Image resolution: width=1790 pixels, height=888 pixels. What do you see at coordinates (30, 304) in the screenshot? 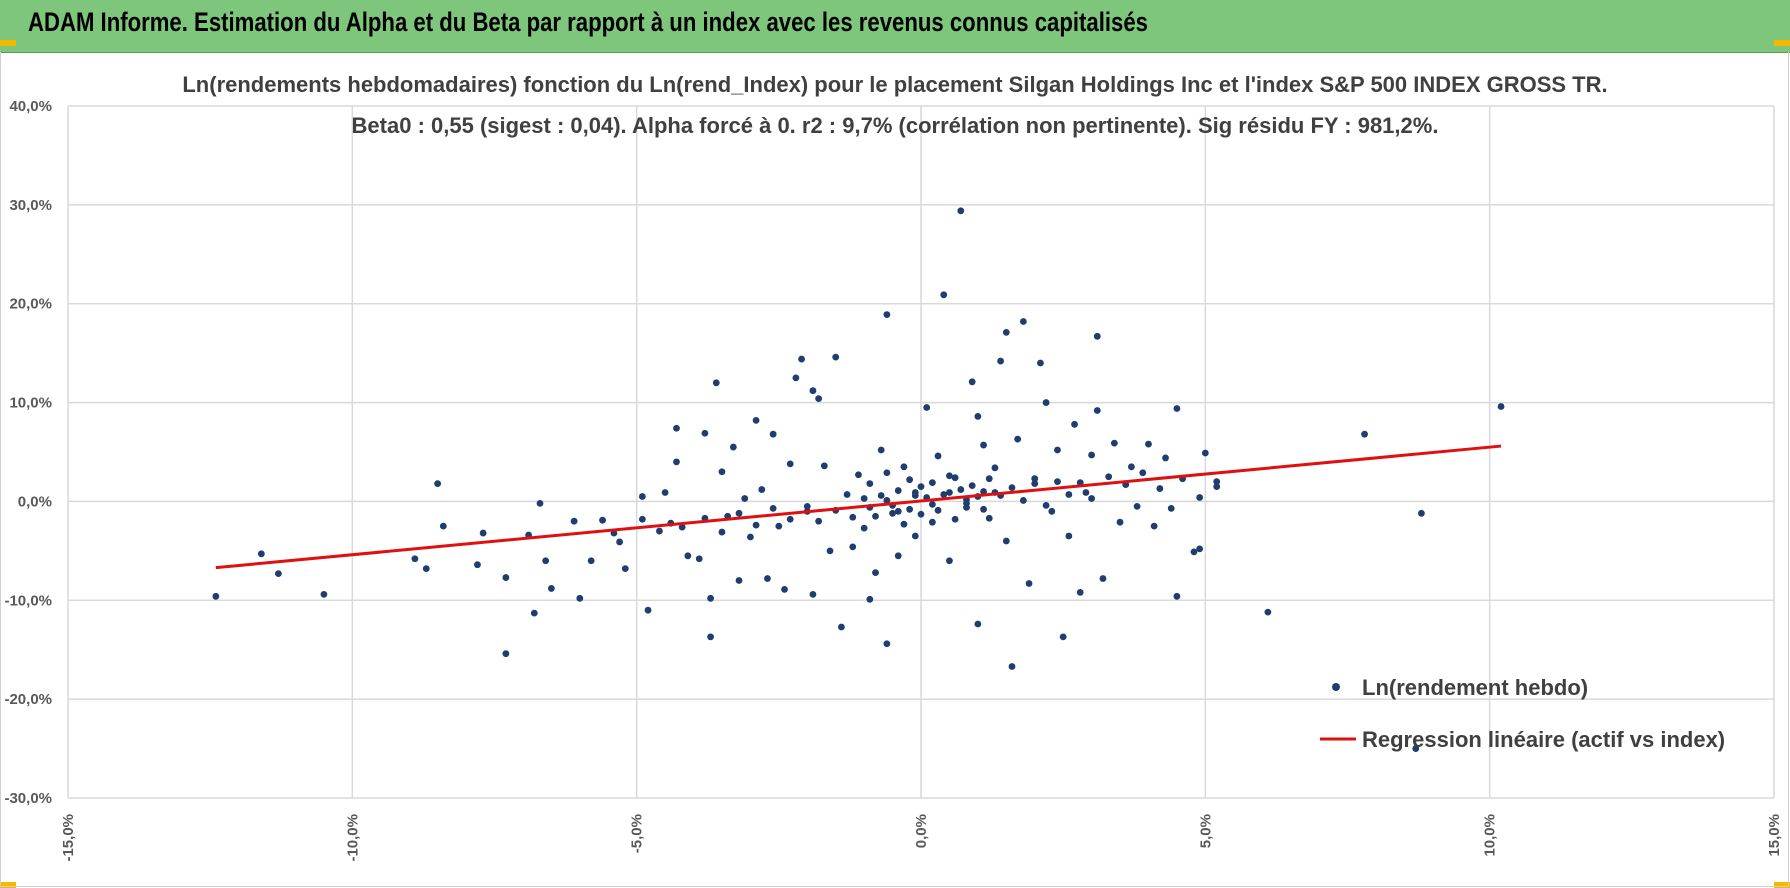
I see `y-tick-label: 20,0%` at bounding box center [30, 304].